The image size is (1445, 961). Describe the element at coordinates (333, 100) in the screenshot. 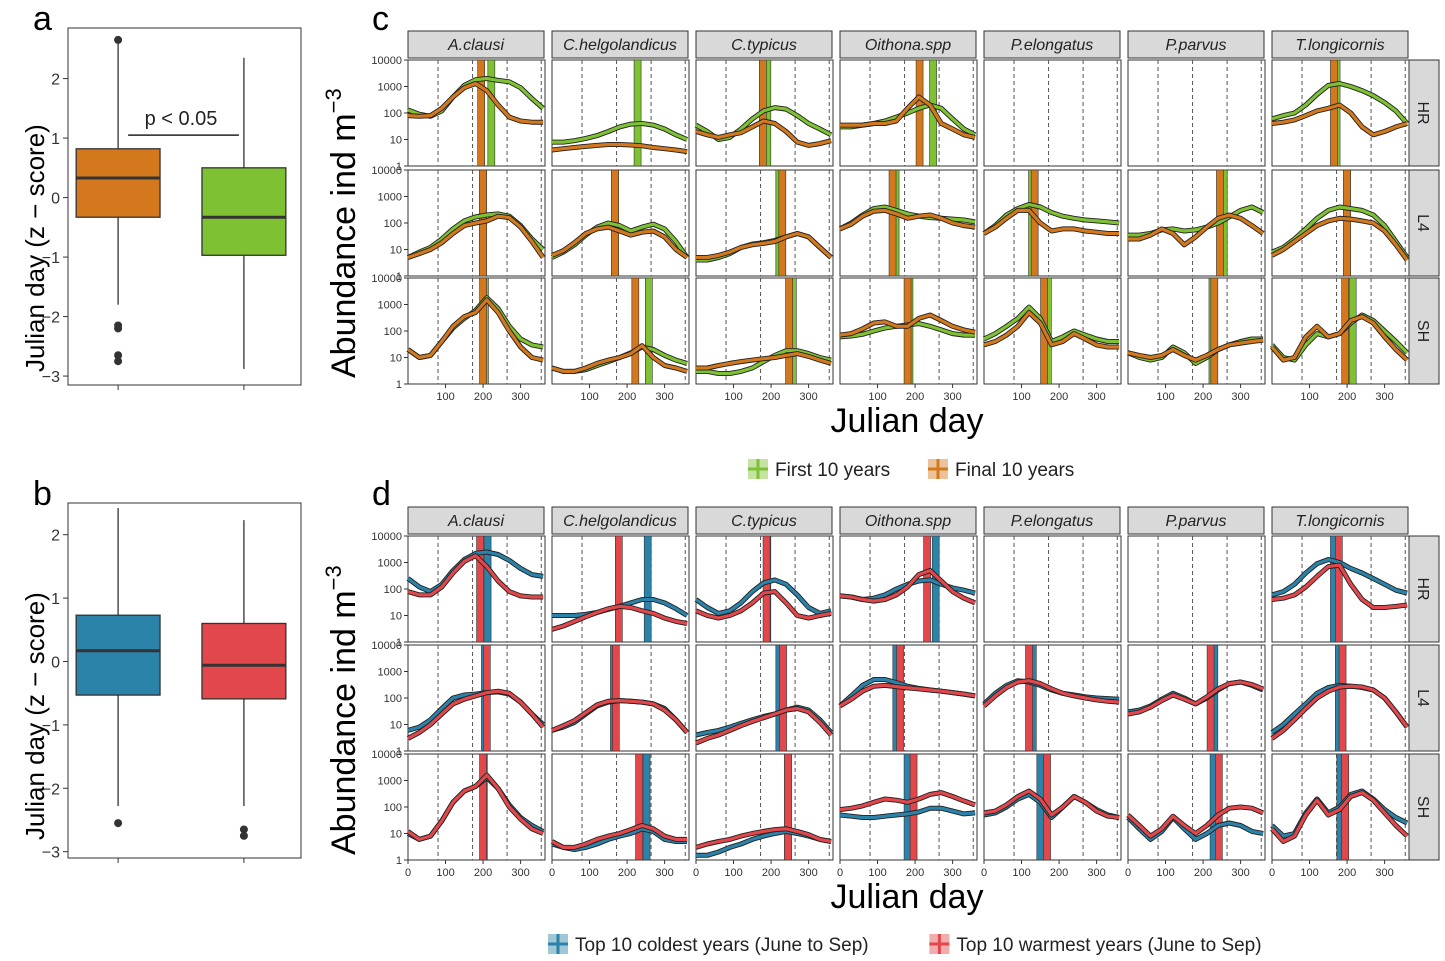

I see `y-axis-label-c-exp: −3` at that location.